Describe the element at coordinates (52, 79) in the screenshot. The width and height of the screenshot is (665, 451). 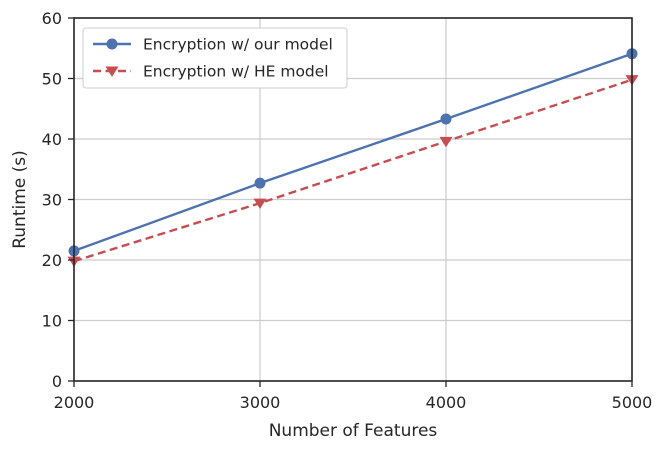
I see `y-tick-label: 50` at that location.